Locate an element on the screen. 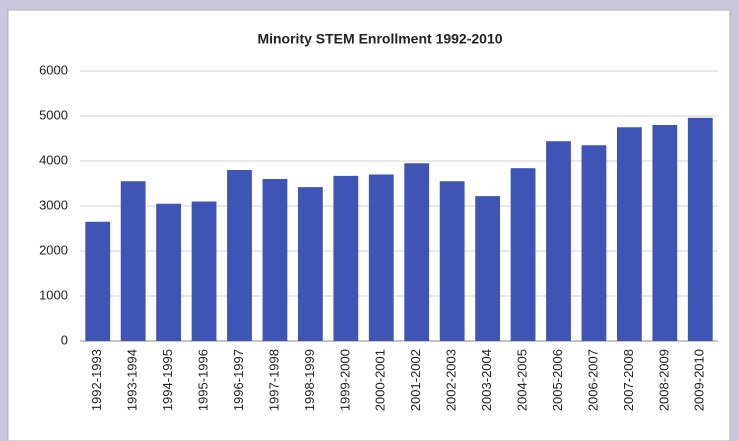 The image size is (739, 441). x-tick-label: 2007-2008 is located at coordinates (628, 380).